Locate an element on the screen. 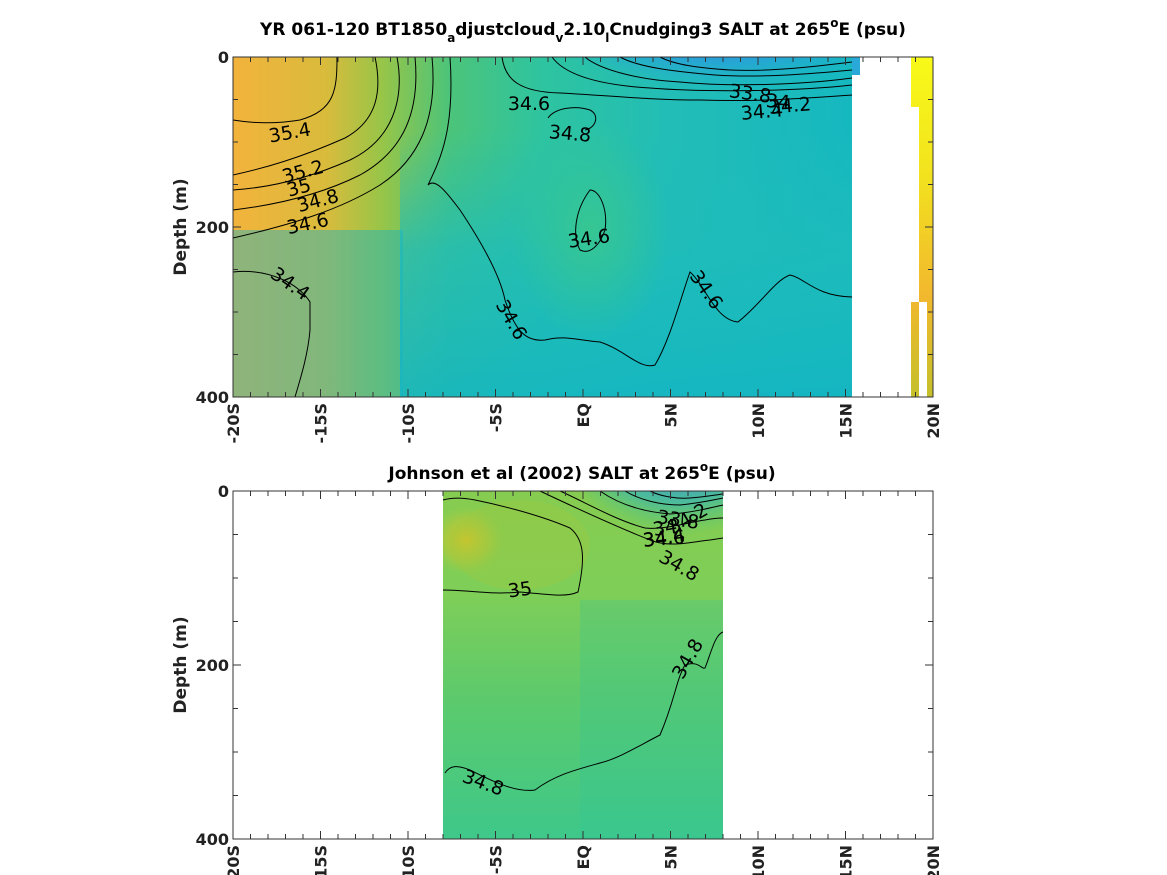  bottom-salinity-field is located at coordinates (583, 665).